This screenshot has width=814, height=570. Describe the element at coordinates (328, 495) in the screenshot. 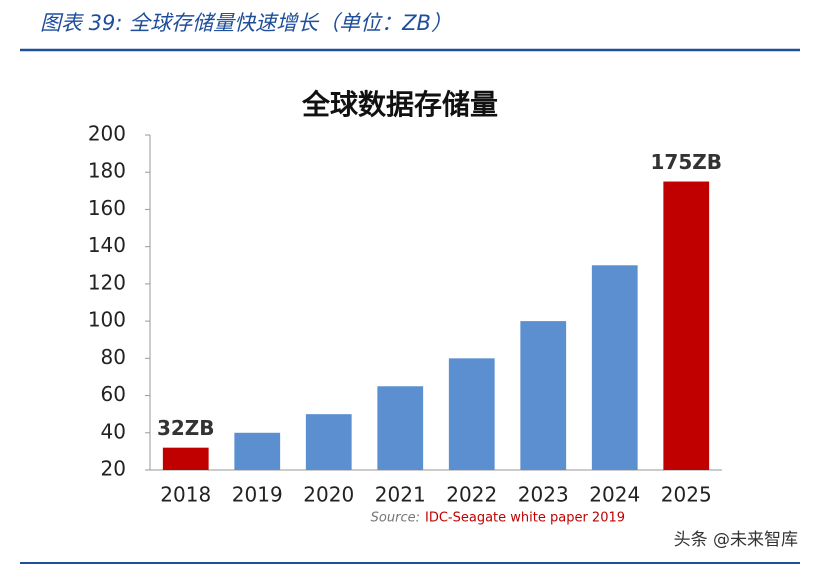

I see `x-tick-label: 2020` at that location.